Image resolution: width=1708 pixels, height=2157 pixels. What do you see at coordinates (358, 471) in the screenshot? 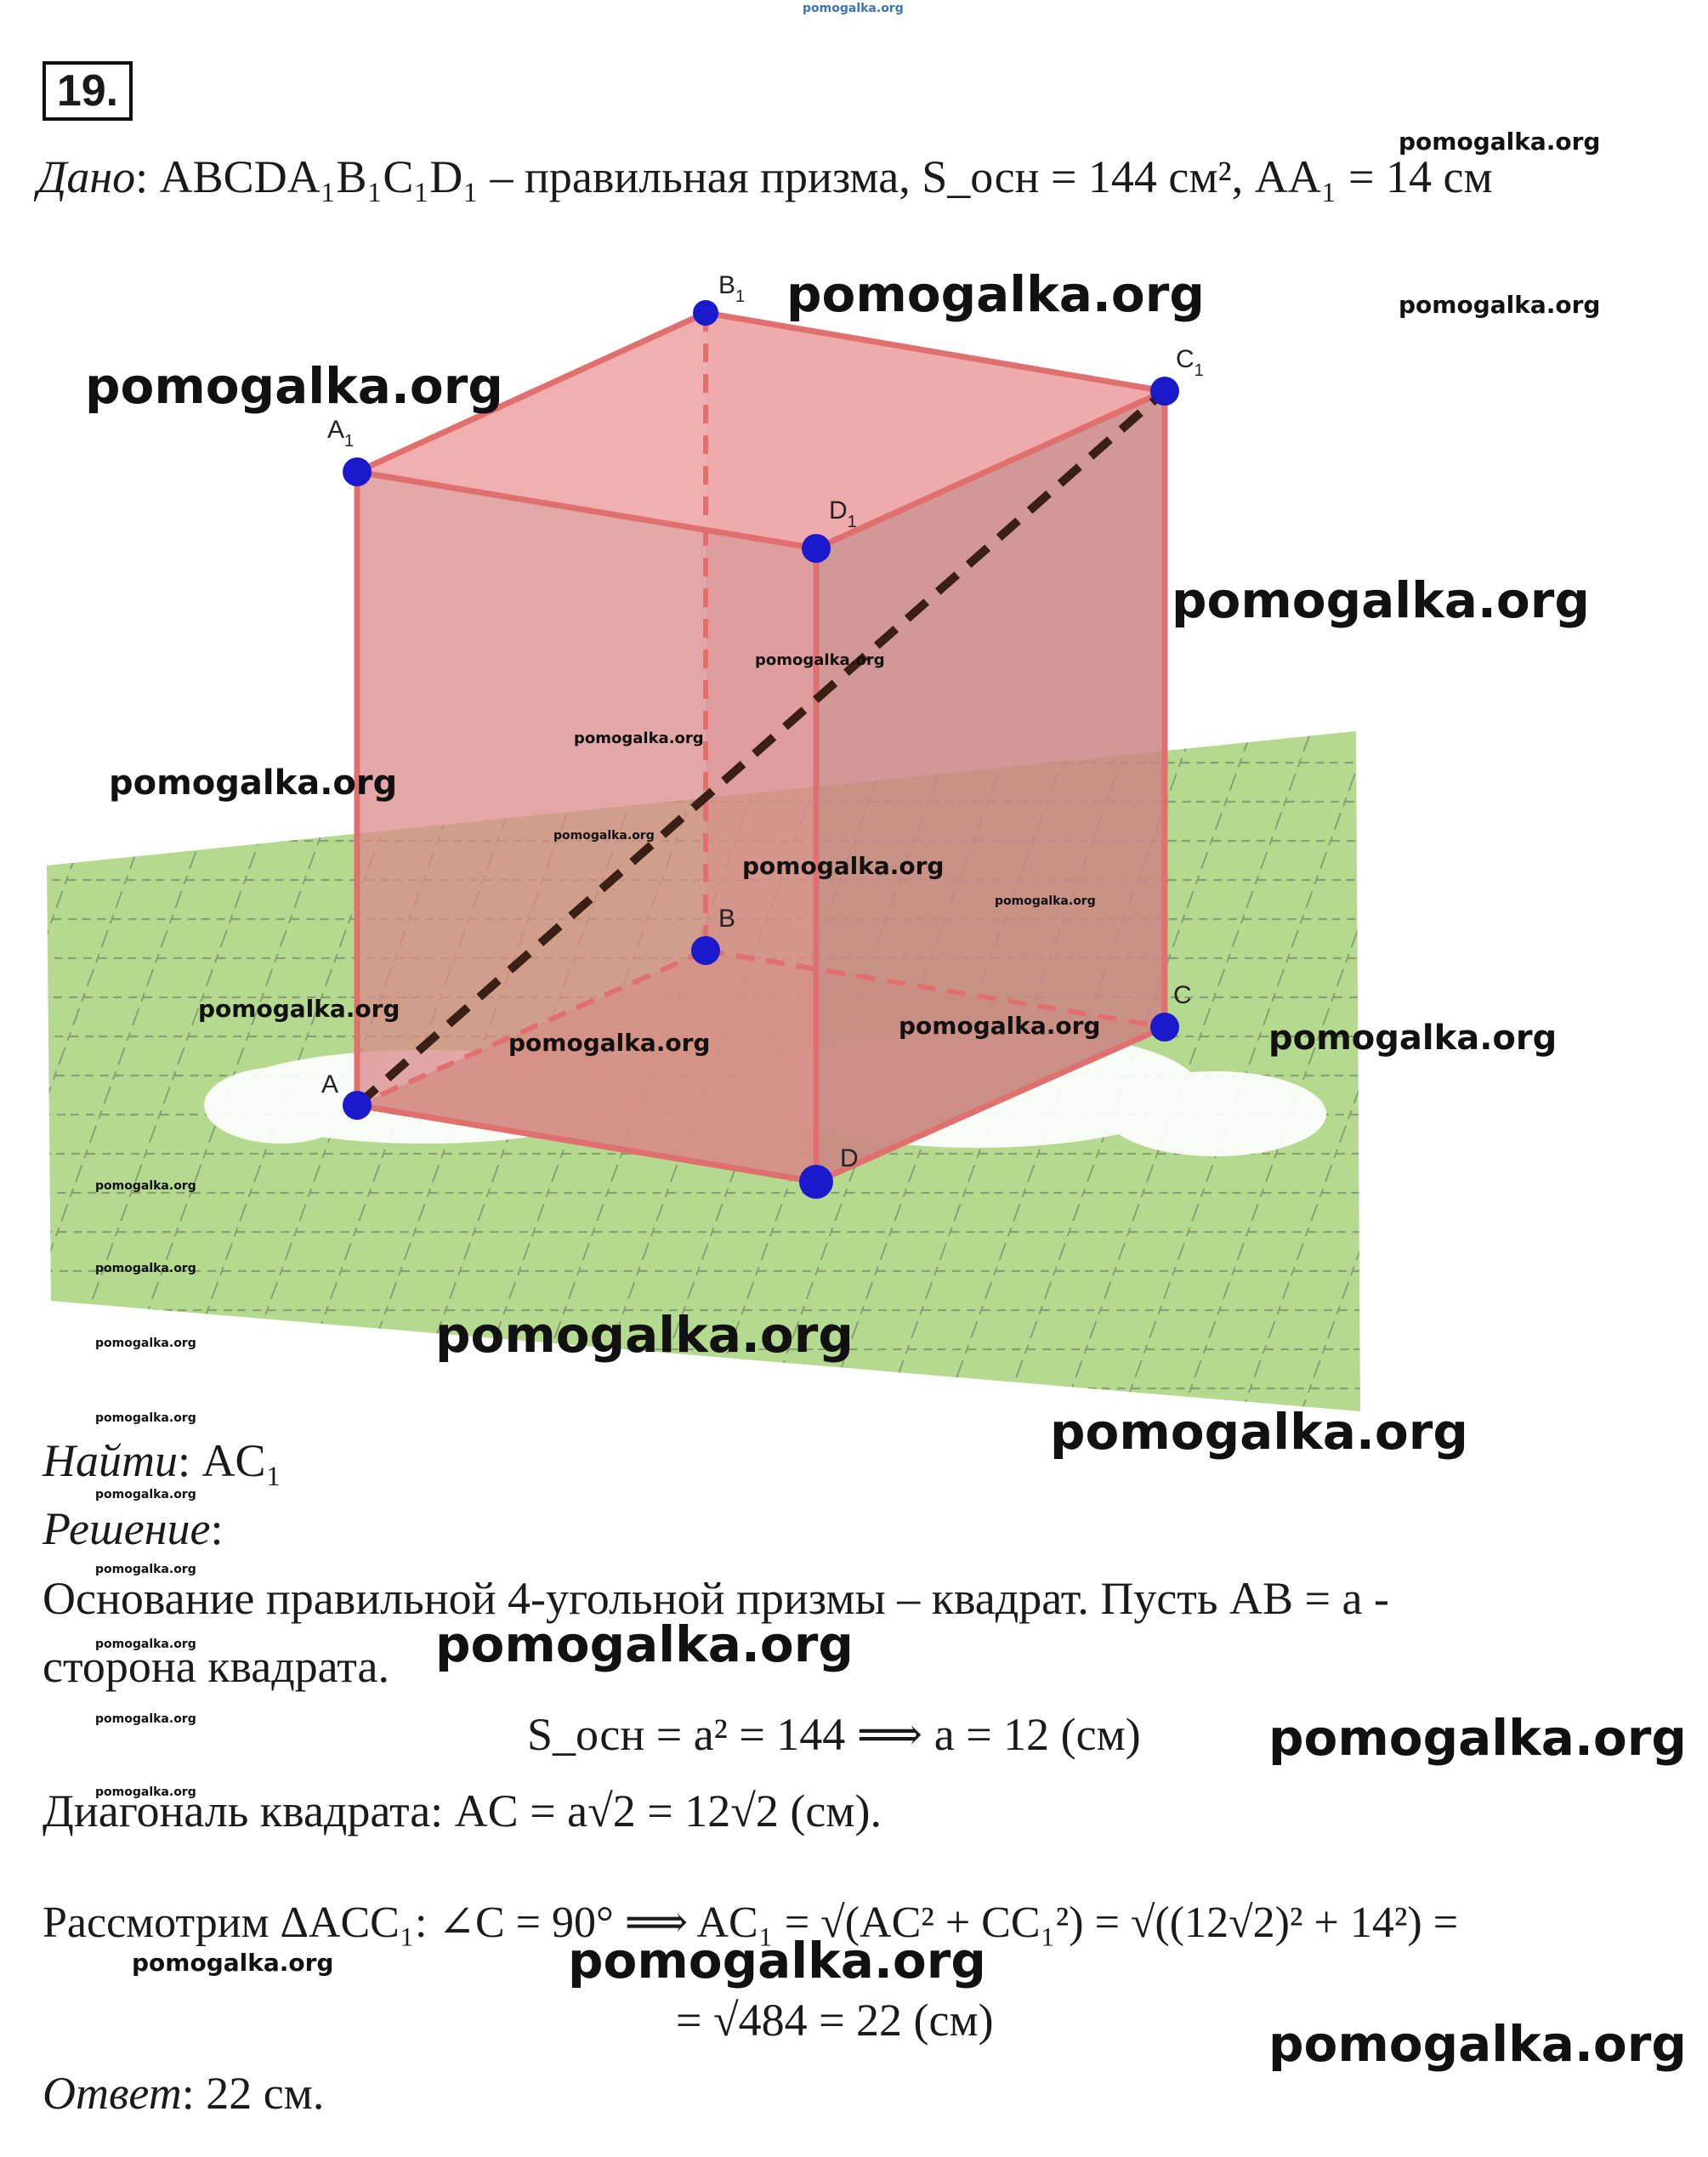
I see `vertex-a1` at bounding box center [358, 471].